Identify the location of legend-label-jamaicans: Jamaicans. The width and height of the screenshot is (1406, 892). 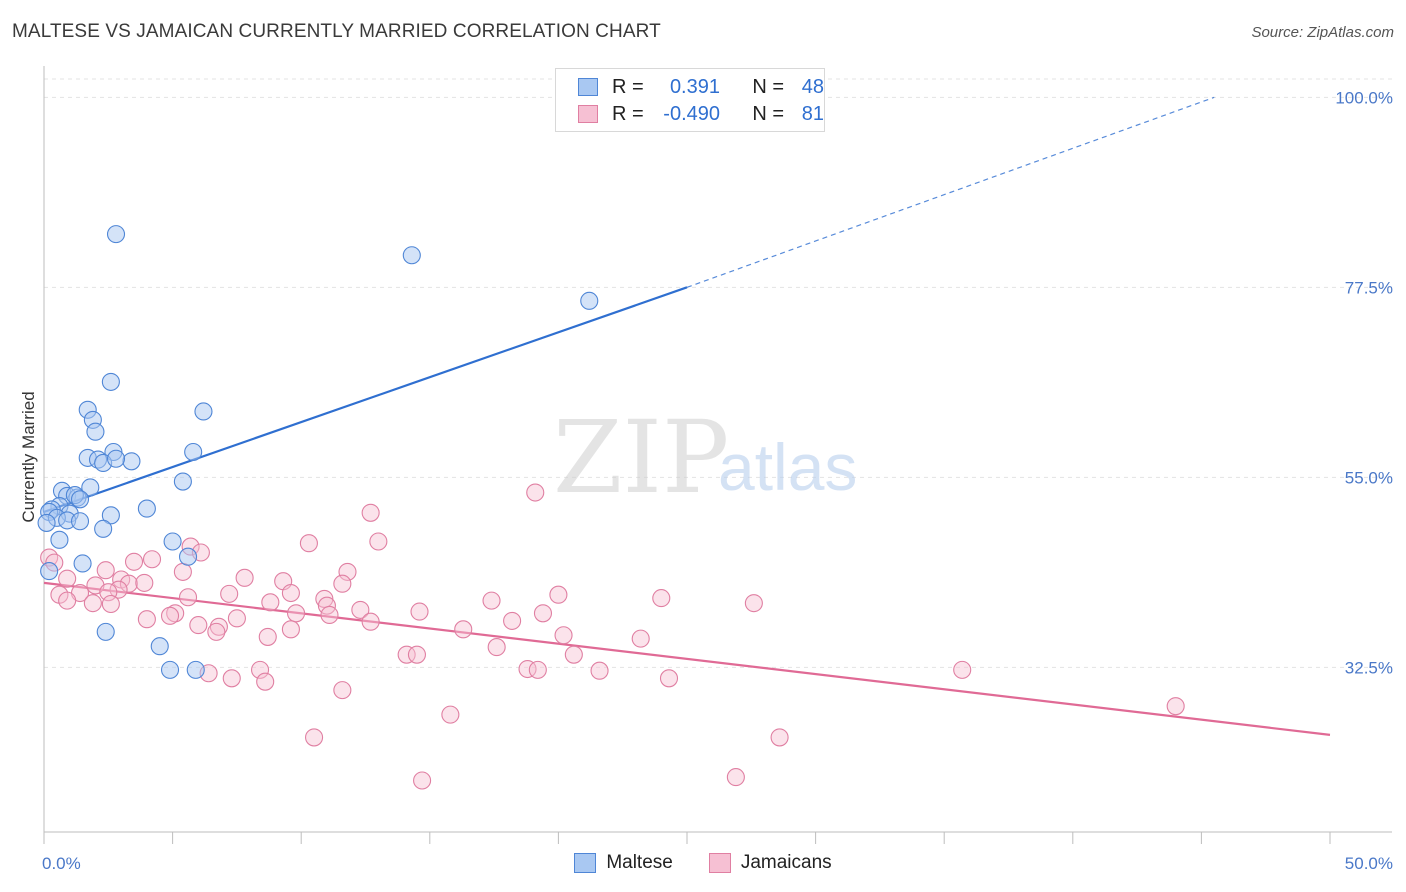
(786, 862).